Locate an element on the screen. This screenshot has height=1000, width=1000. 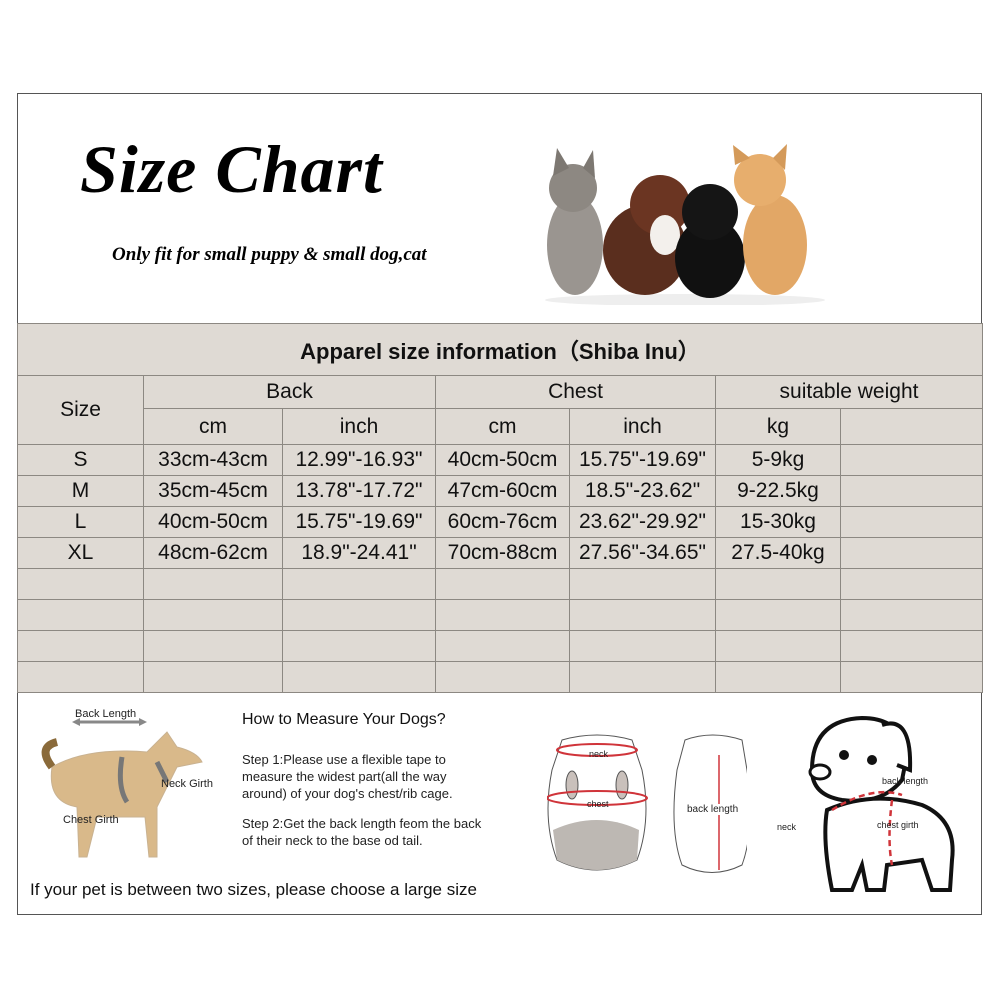
value-cell: 13.78"-17.72" is located at coordinates (359, 491).